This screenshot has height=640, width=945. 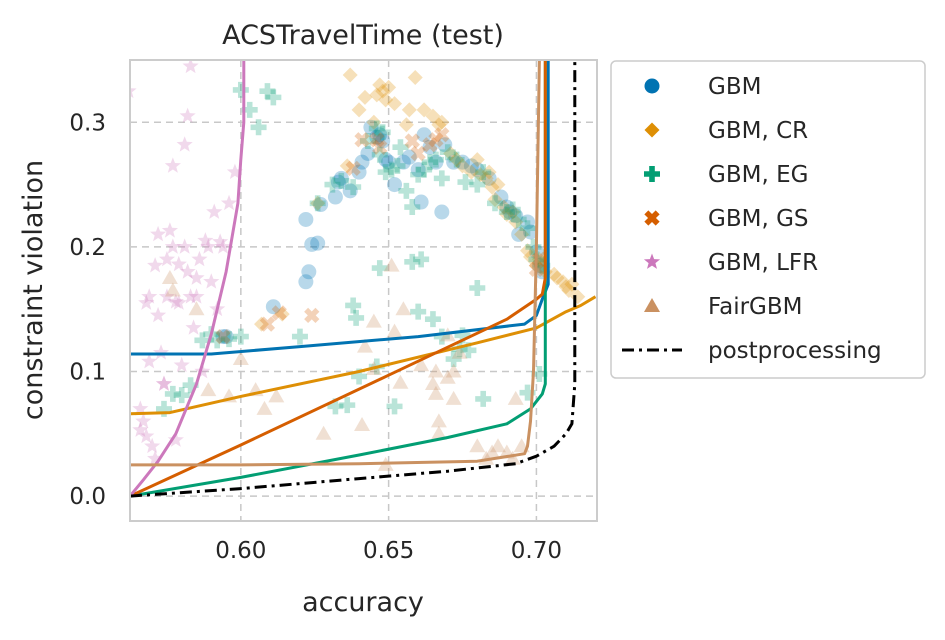 I want to click on gbm-lfr-frontier-line, so click(x=188, y=279).